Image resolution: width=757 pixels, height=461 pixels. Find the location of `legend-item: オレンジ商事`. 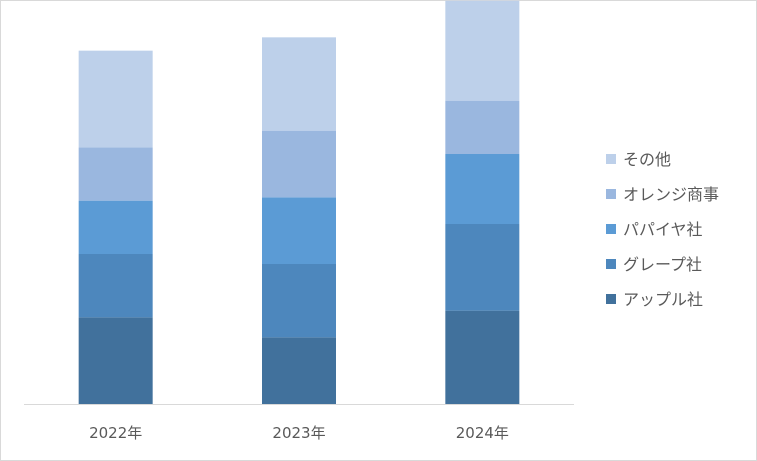

legend-item: オレンジ商事 is located at coordinates (662, 194).